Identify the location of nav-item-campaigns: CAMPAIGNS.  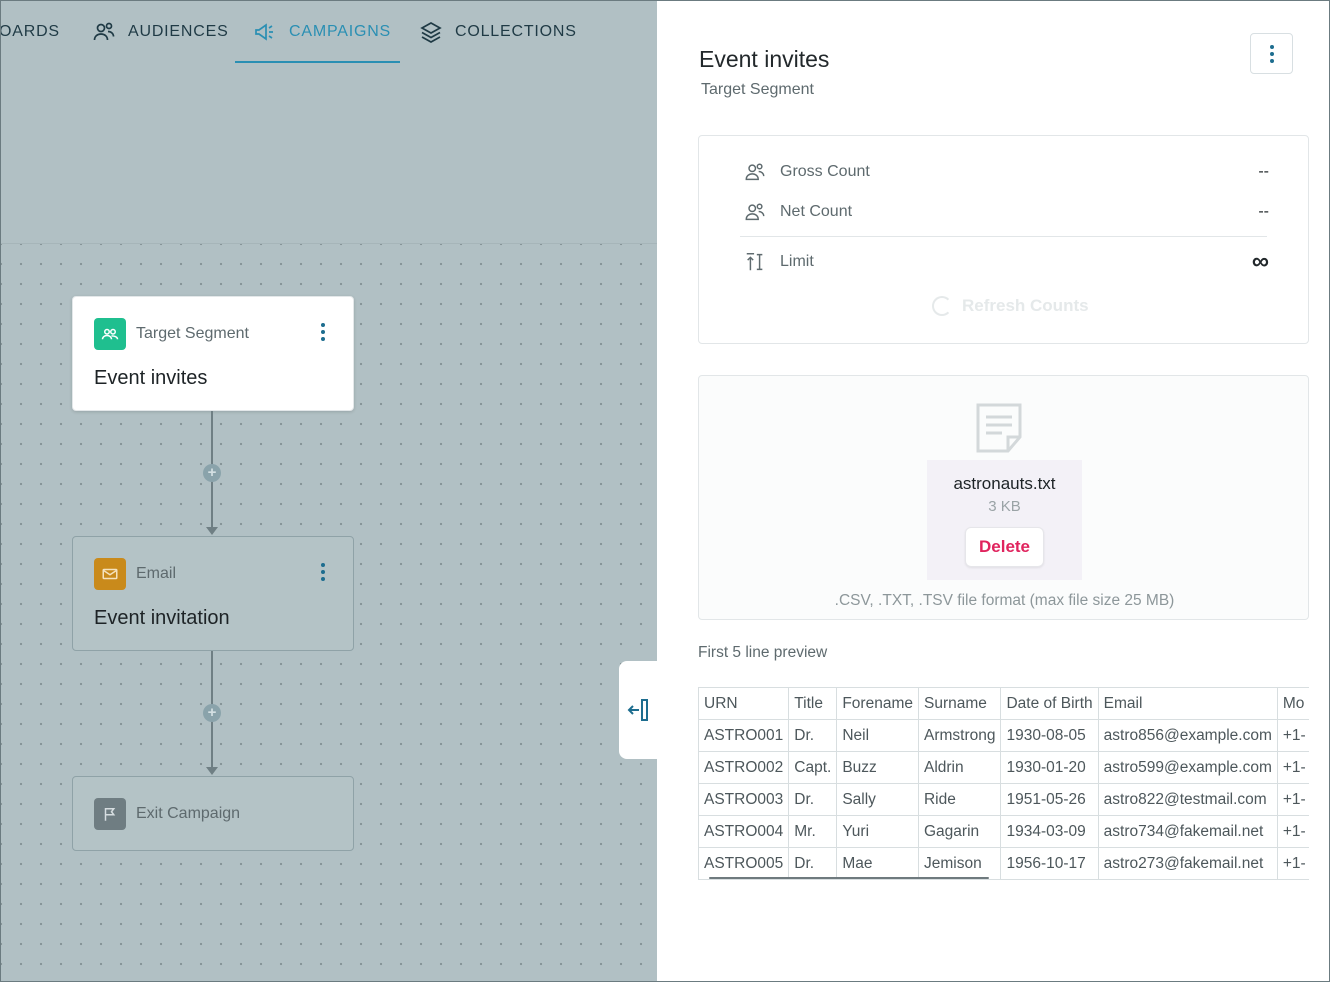
(322, 32).